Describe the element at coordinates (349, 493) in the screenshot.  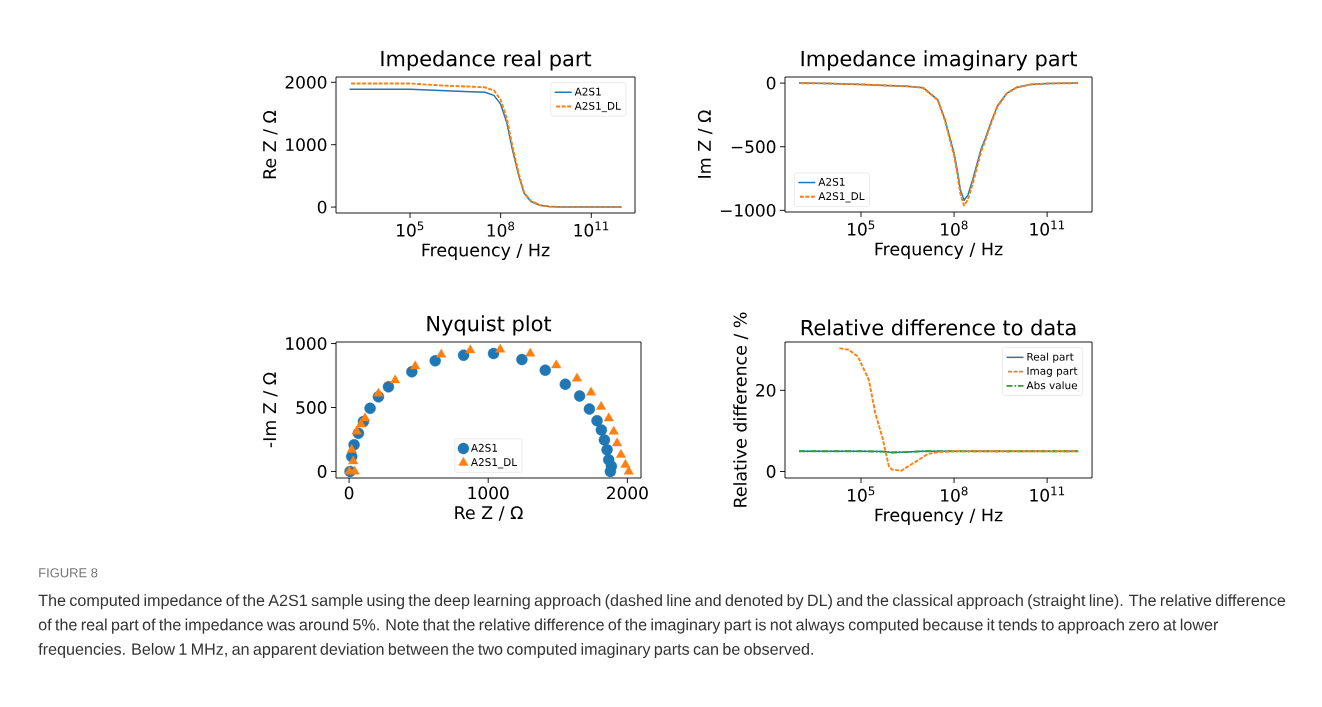
I see `x-tick-label: 0` at that location.